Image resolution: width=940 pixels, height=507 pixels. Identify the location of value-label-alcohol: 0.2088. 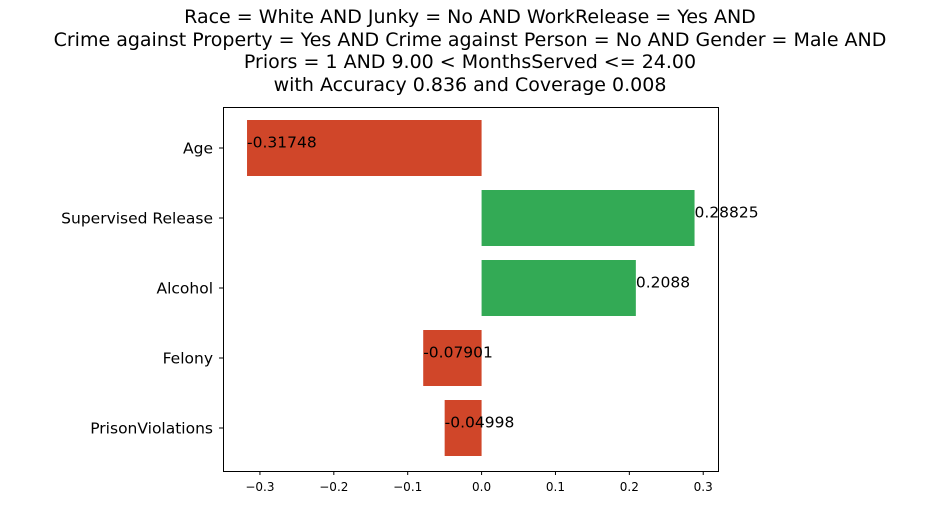
(663, 283).